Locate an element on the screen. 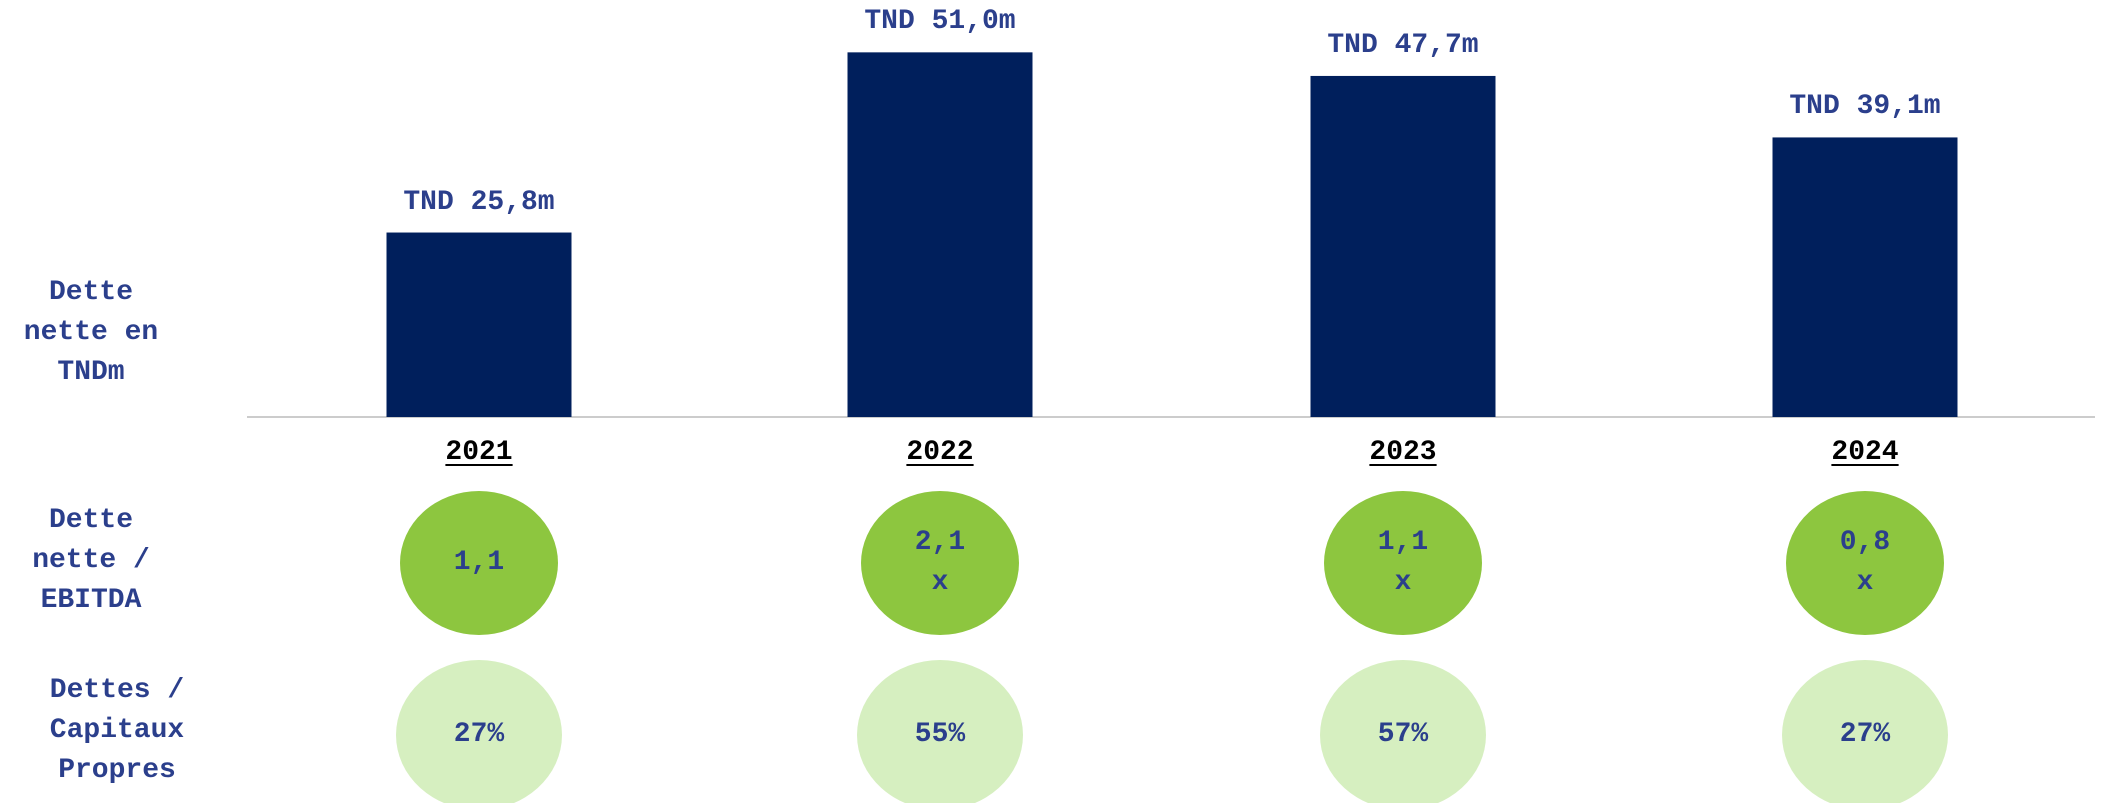  x-tick-label: 2024 is located at coordinates (1865, 452).